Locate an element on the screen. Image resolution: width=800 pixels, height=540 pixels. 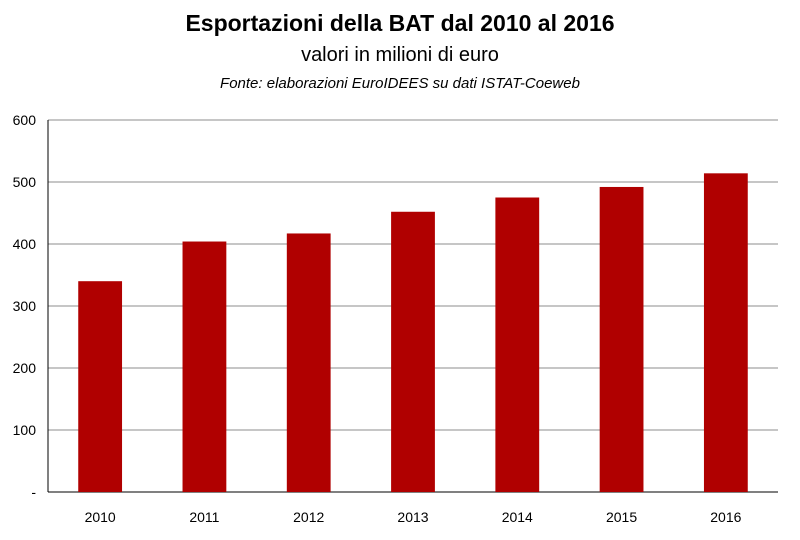
y-tick-label: 600 is located at coordinates (25, 120).